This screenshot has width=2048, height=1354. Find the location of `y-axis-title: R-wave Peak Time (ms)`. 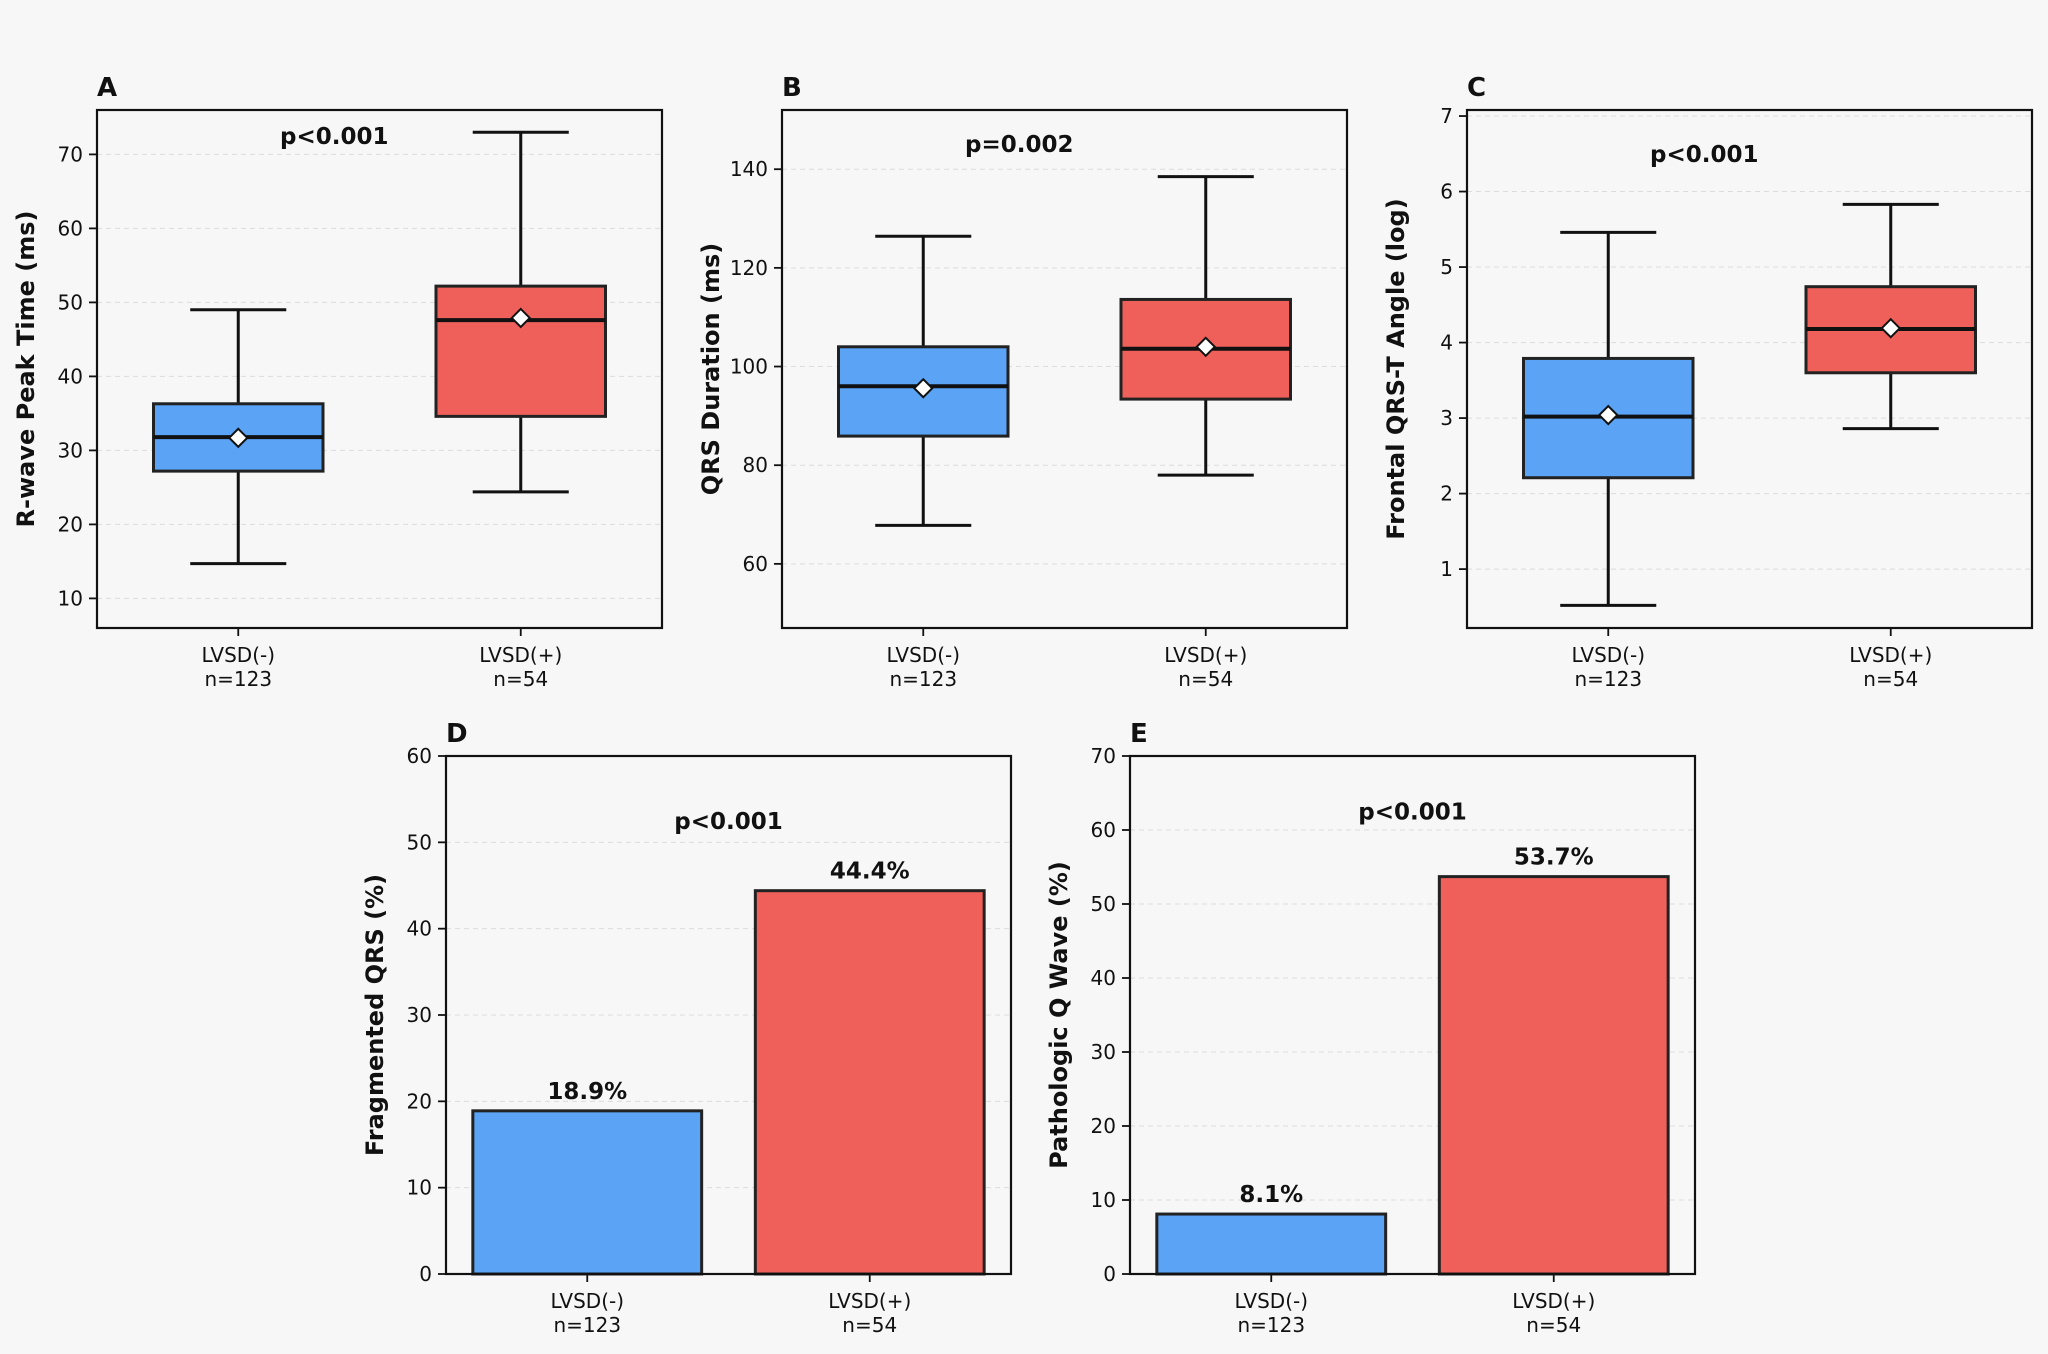

y-axis-title: R-wave Peak Time (ms) is located at coordinates (26, 369).